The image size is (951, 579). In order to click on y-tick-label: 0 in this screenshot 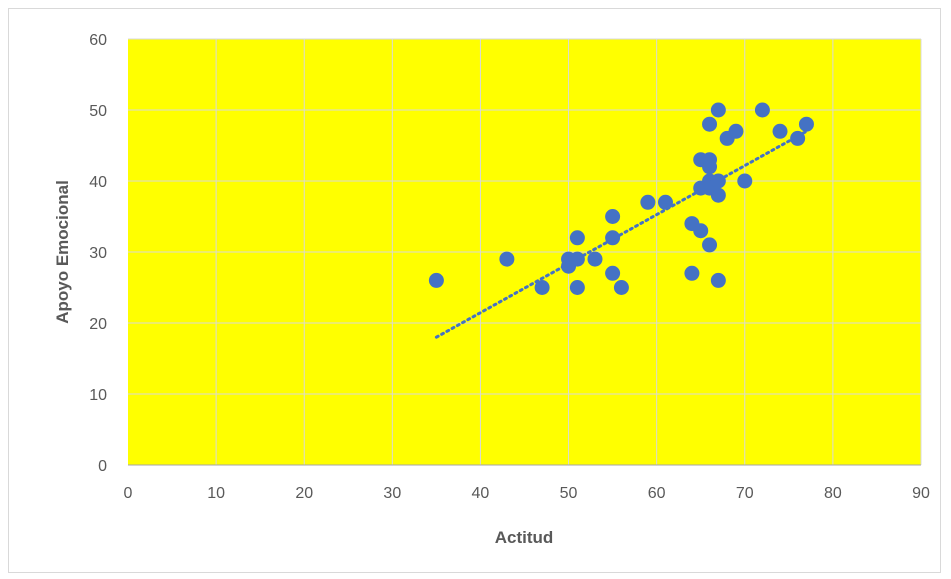, I will do `click(102, 466)`.